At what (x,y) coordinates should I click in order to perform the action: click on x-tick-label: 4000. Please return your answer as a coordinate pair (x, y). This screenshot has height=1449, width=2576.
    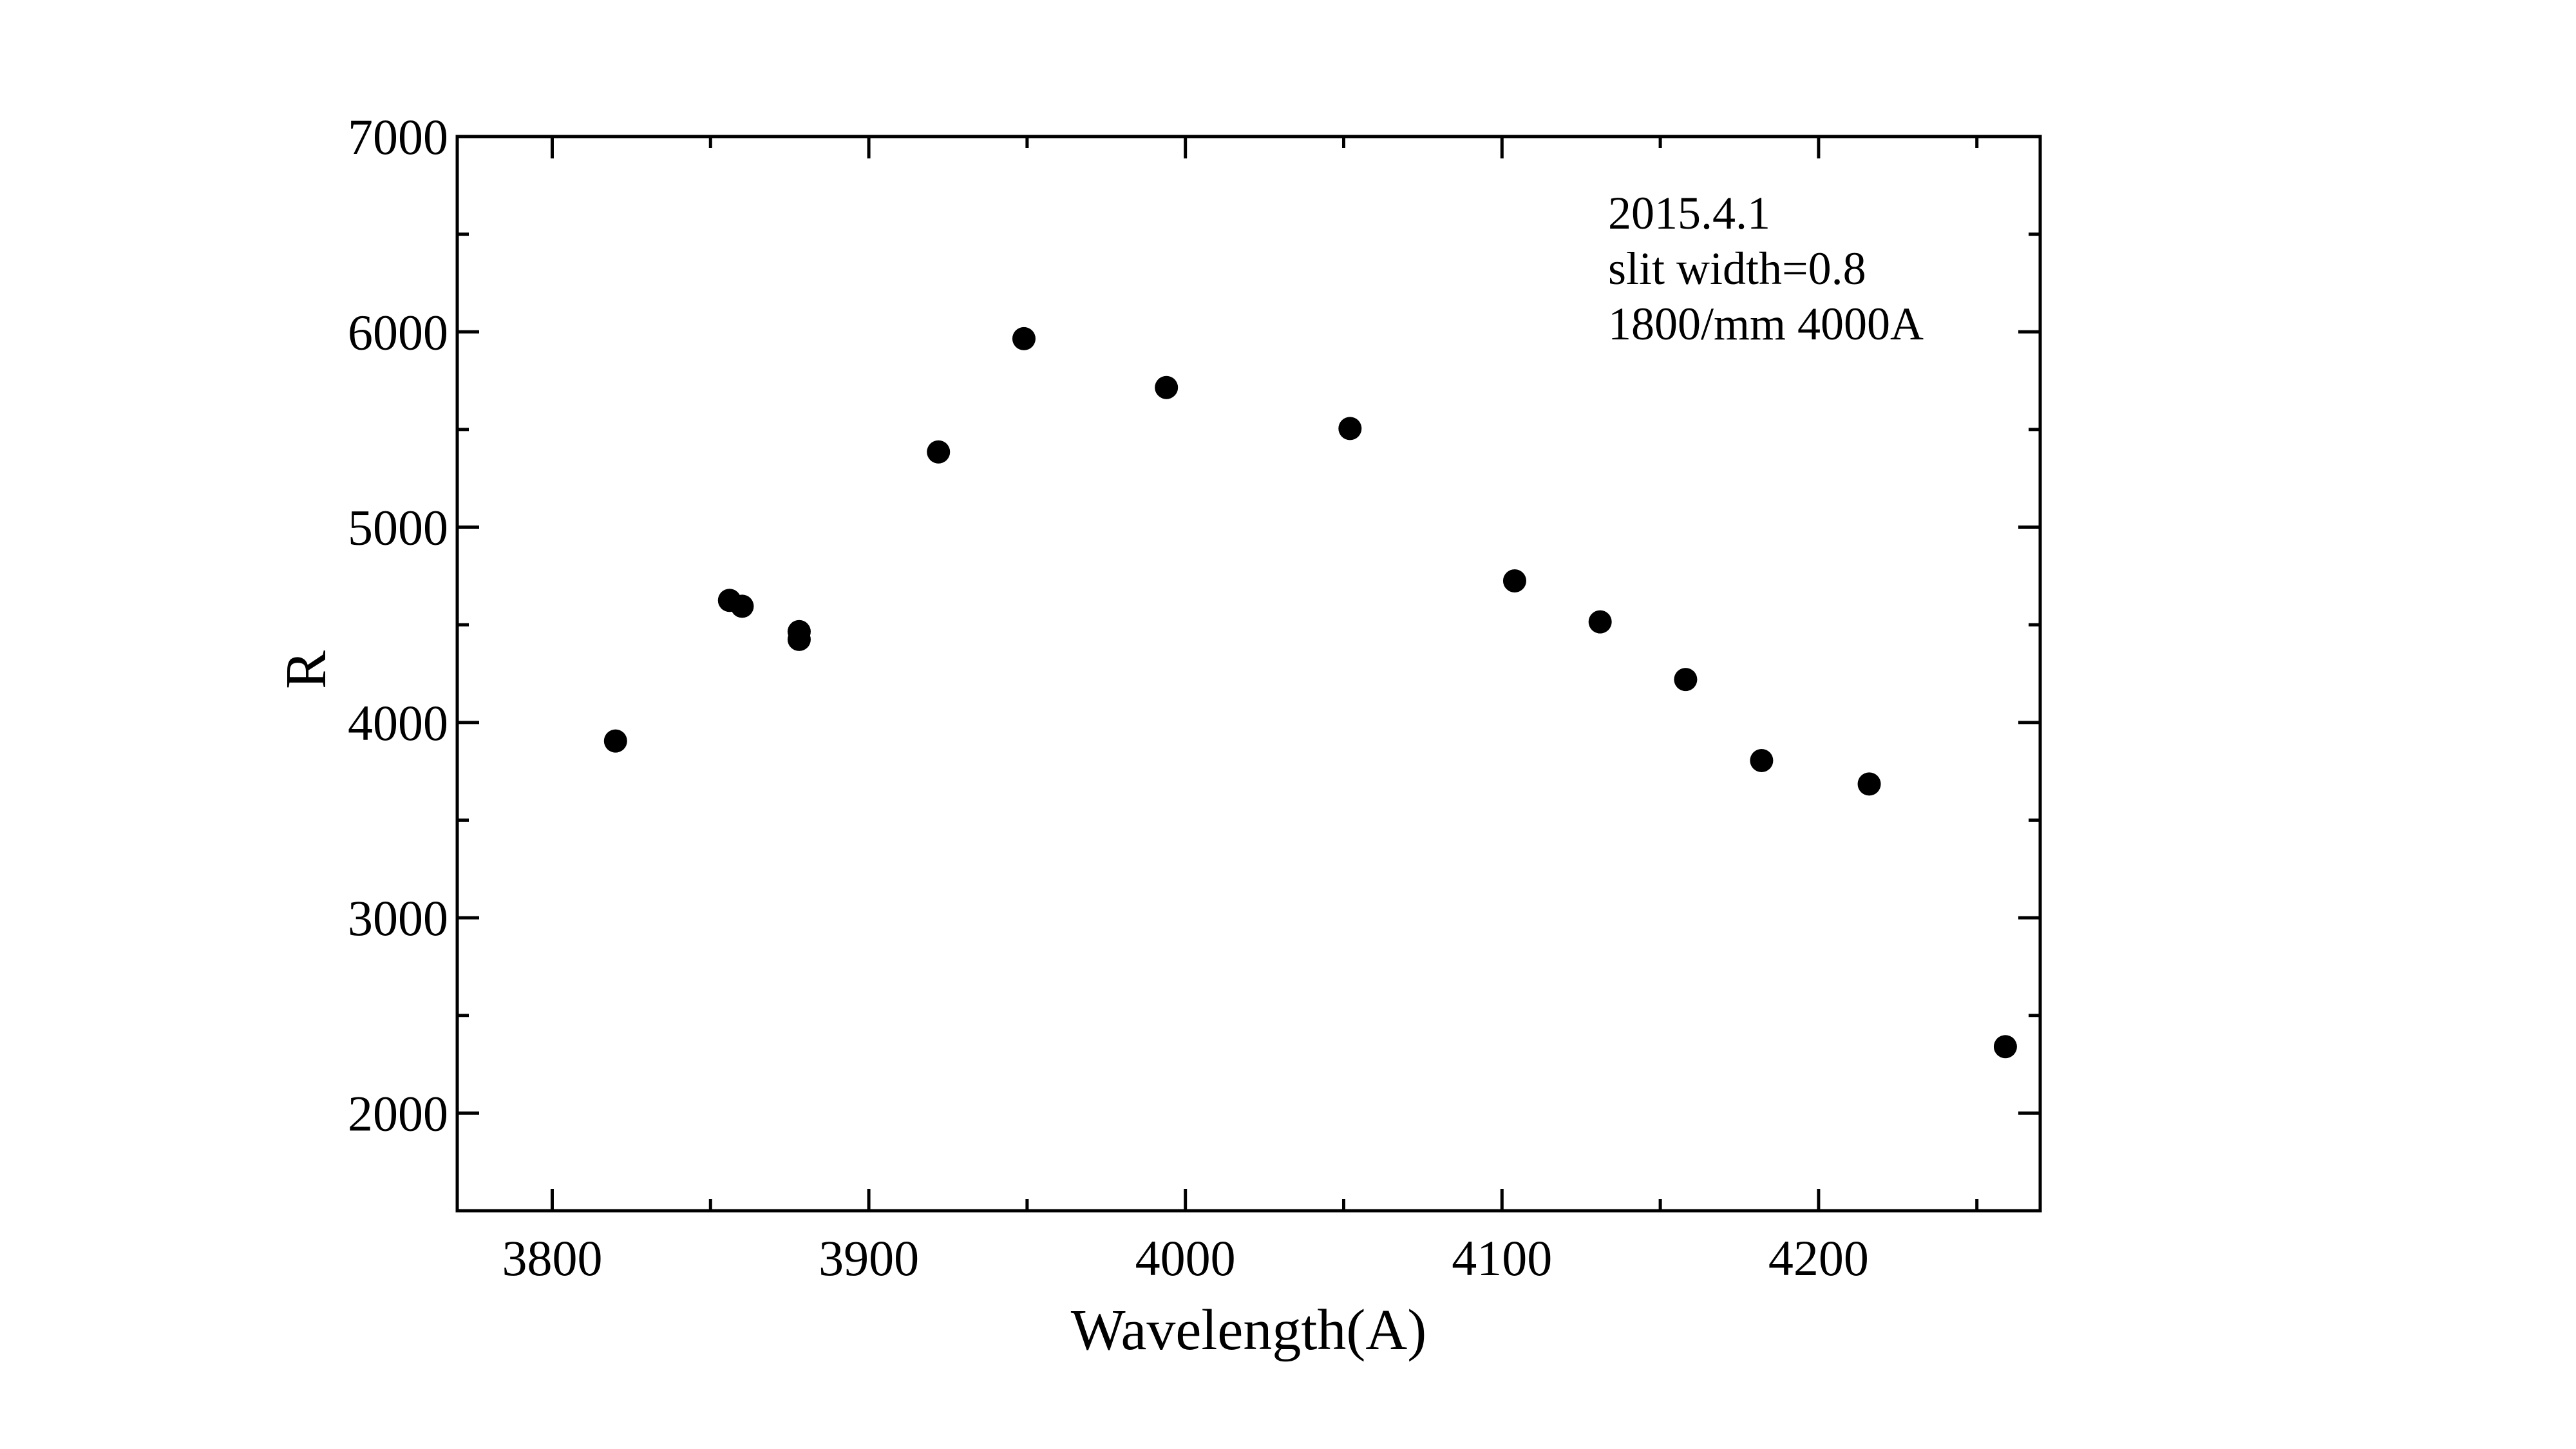
    Looking at the image, I should click on (1186, 1258).